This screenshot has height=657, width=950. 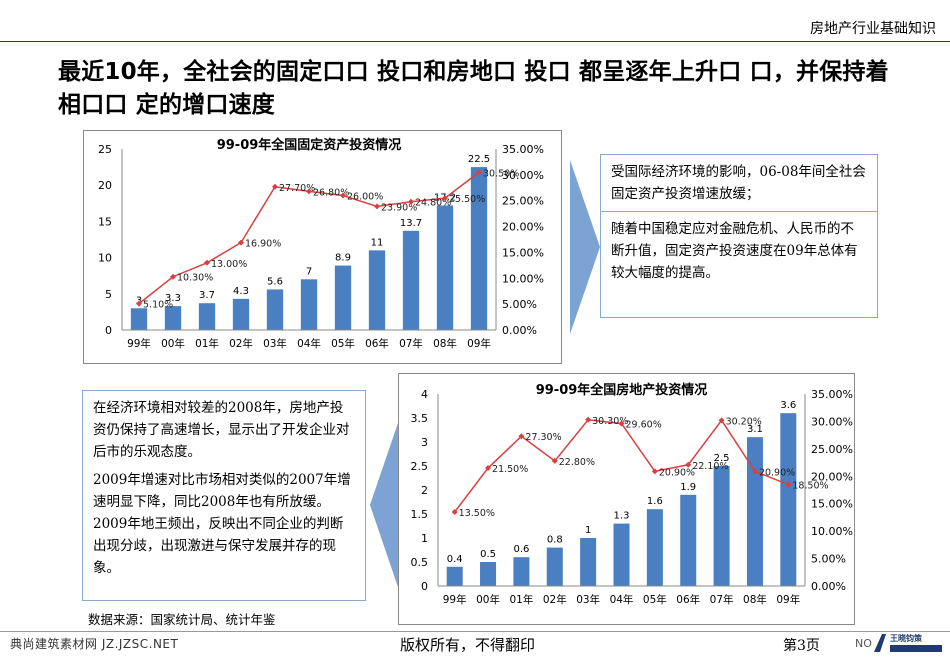 What do you see at coordinates (468, 645) in the screenshot?
I see `footer-copyright: 版权所有，不得翻印` at bounding box center [468, 645].